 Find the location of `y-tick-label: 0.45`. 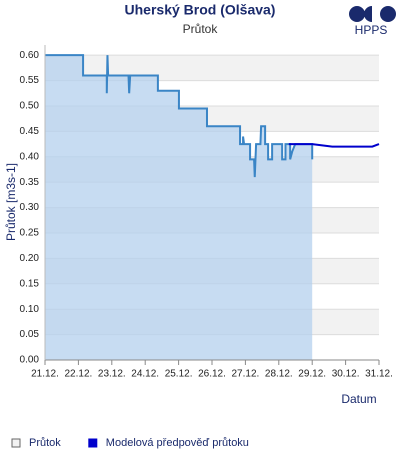

y-tick-label: 0.45 is located at coordinates (30, 131).